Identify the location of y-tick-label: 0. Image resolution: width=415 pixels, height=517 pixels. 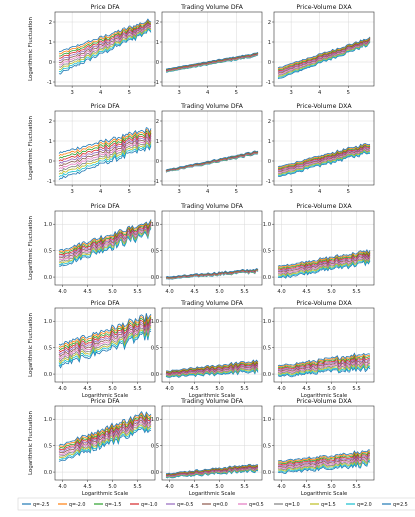
(157, 162).